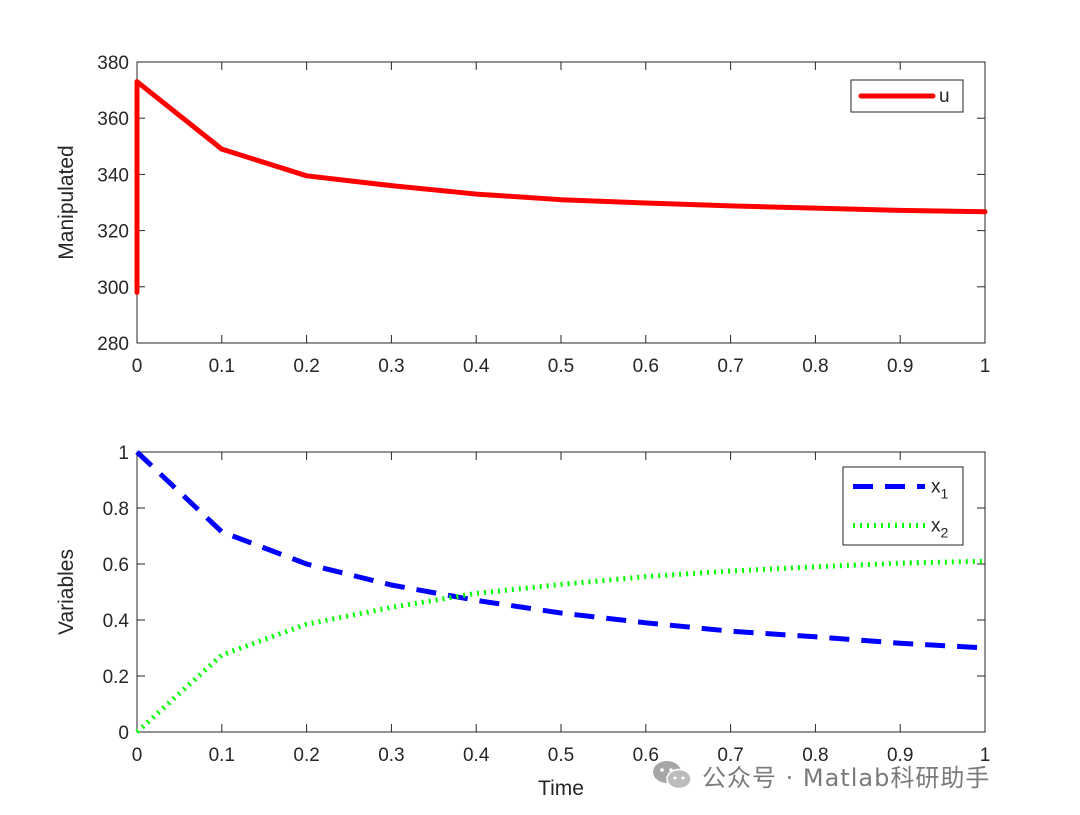 The image size is (1080, 815). I want to click on y-tick-label: 0.2, so click(116, 677).